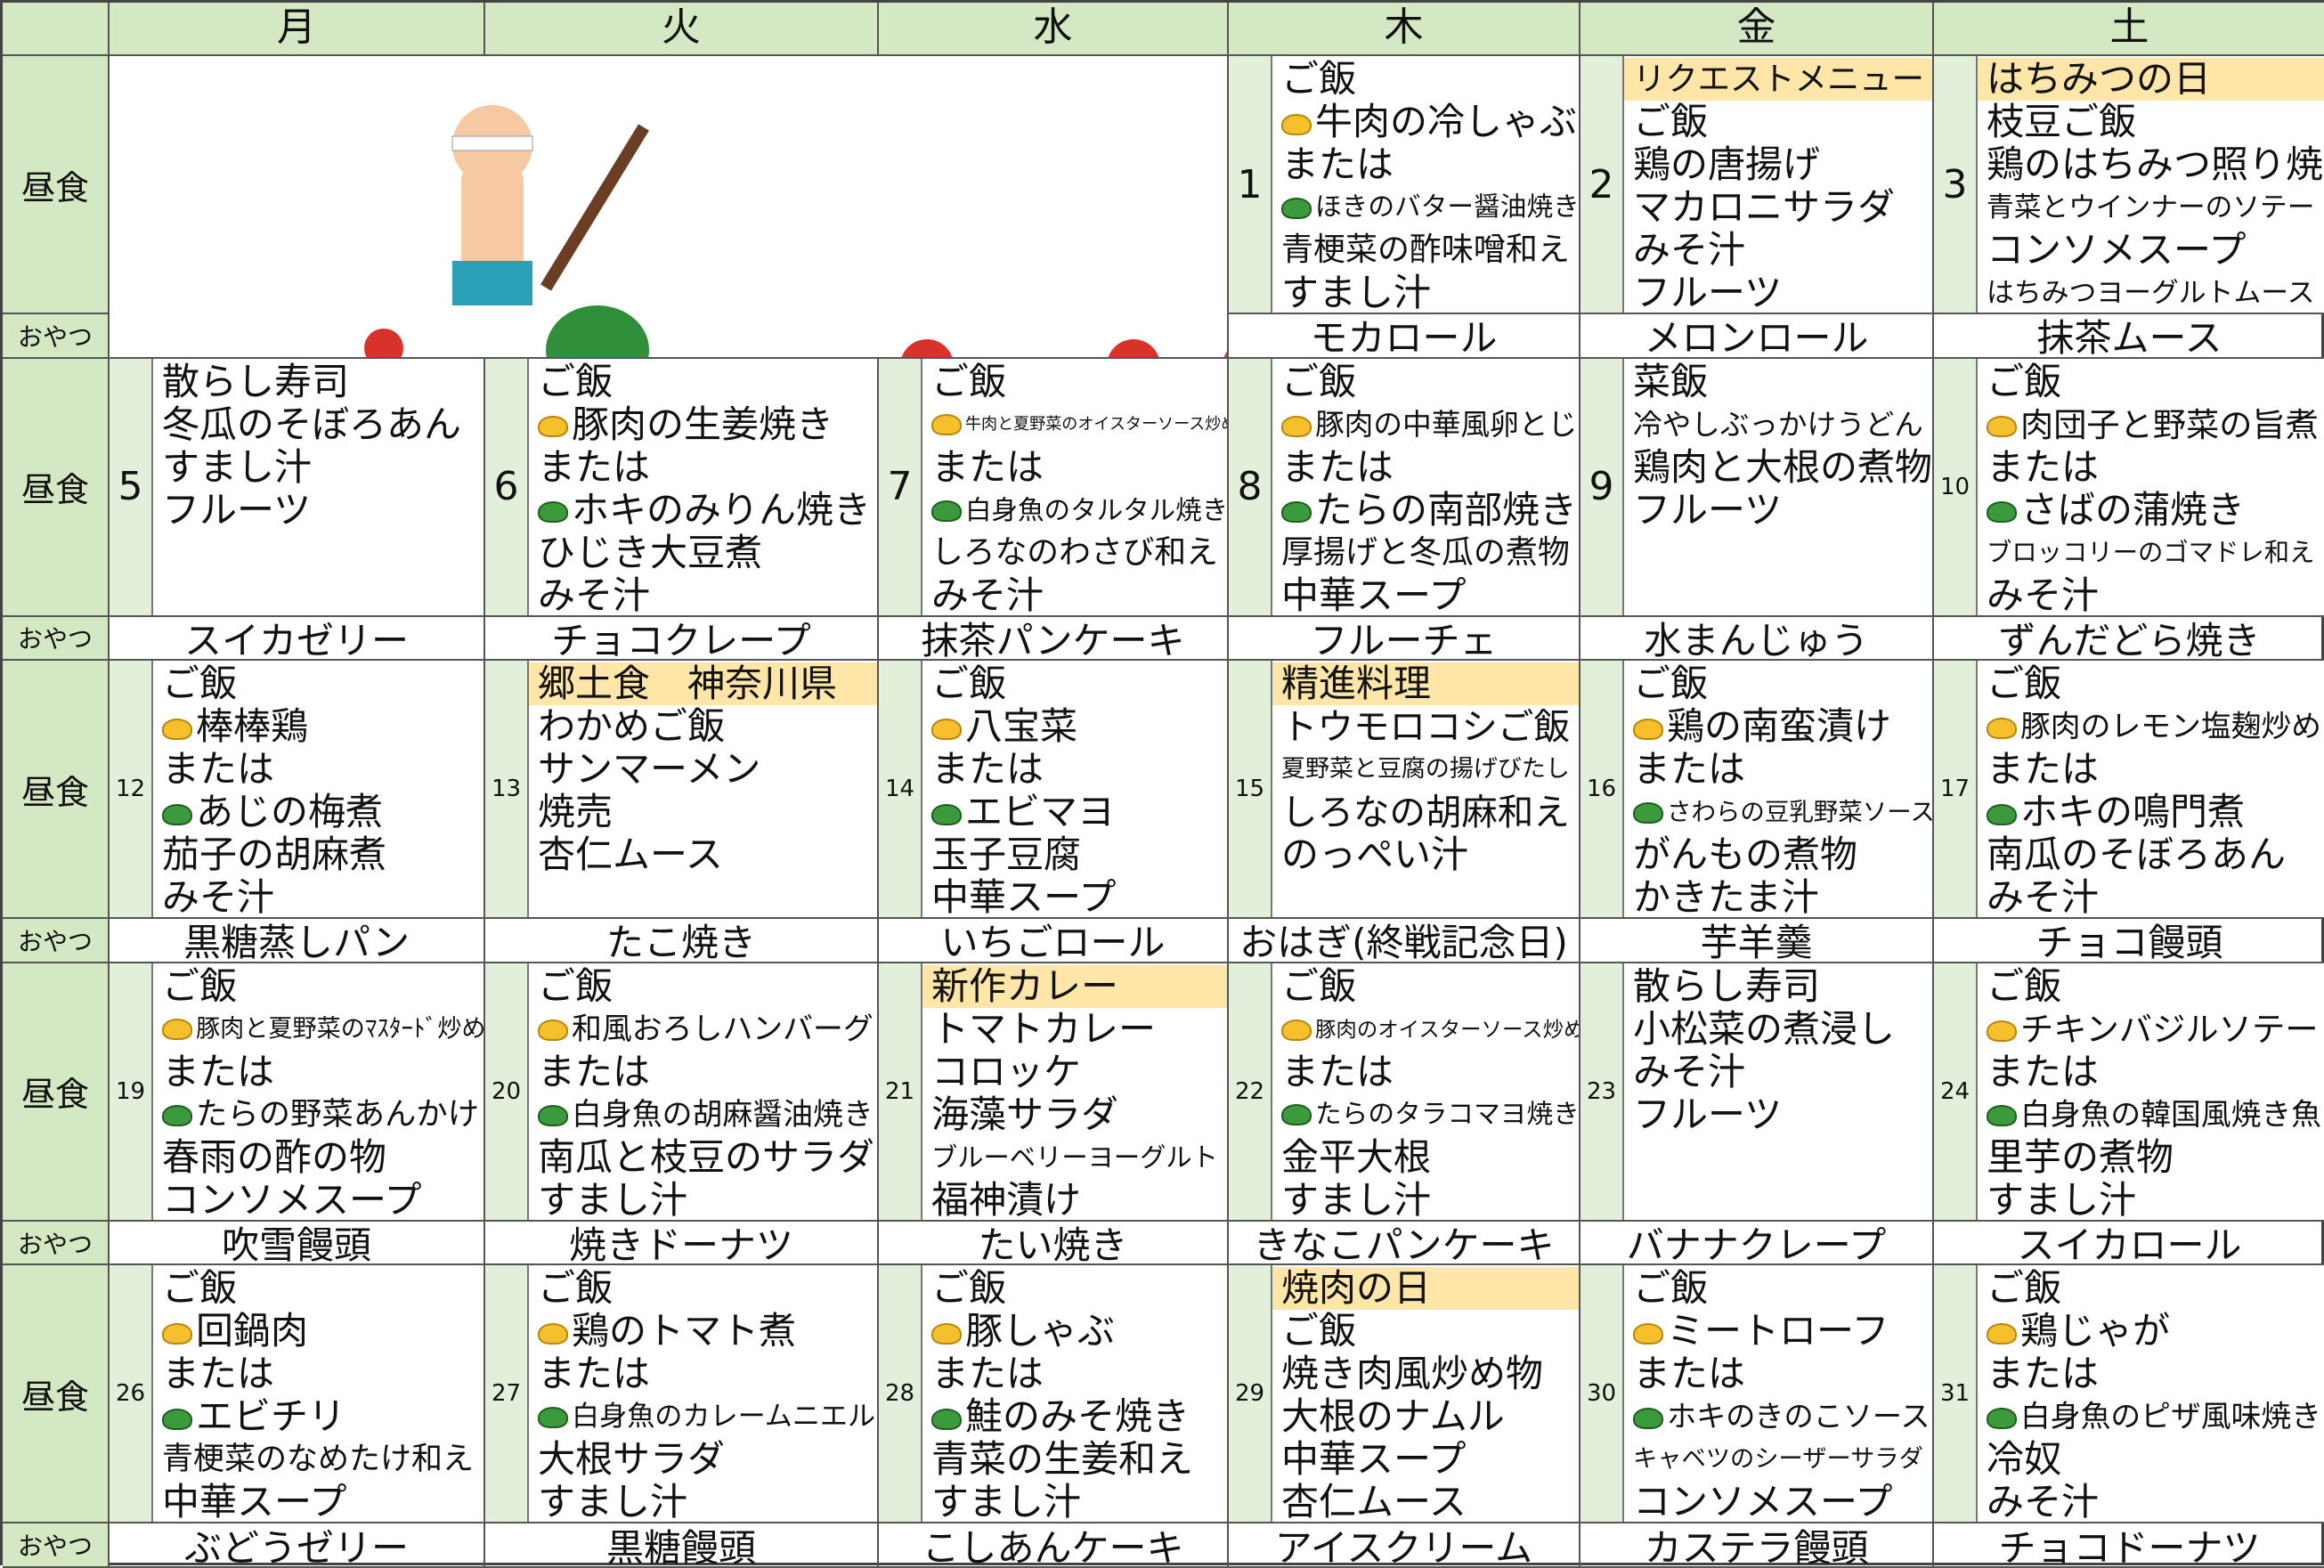  I want to click on menu-item-text: 白身魚のタルタル焼き, so click(1096, 509).